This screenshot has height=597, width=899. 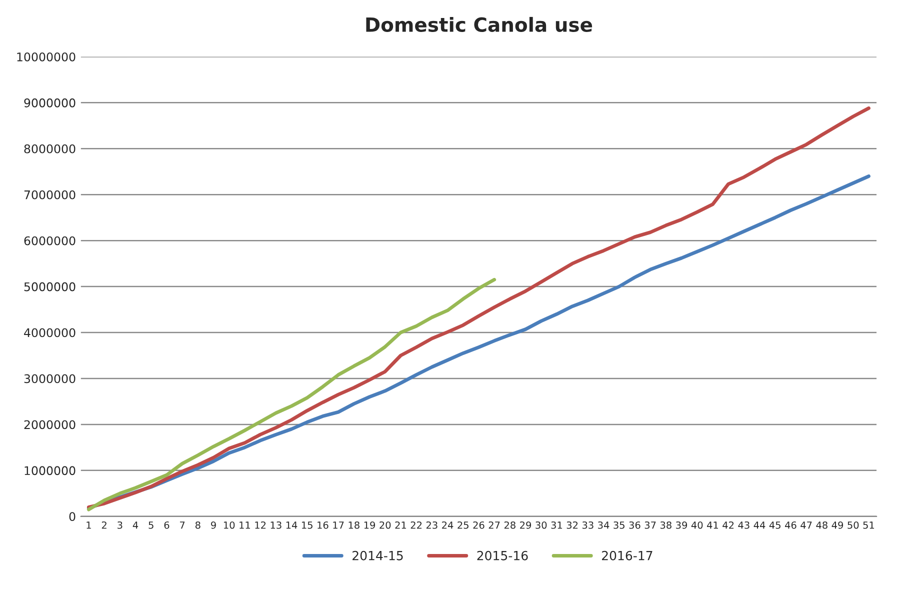 I want to click on x-tick-label: 42, so click(x=728, y=525).